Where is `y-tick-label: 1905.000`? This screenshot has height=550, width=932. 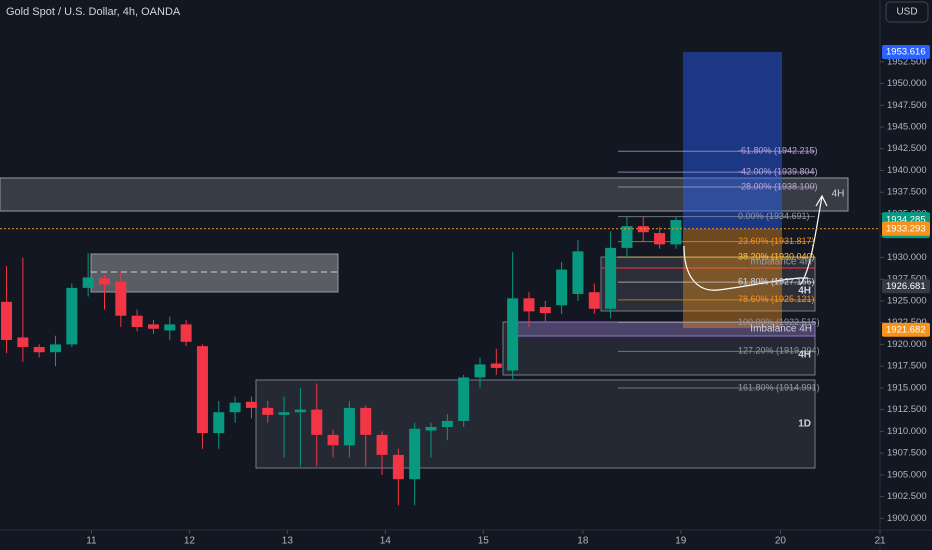
y-tick-label: 1905.000 is located at coordinates (907, 474).